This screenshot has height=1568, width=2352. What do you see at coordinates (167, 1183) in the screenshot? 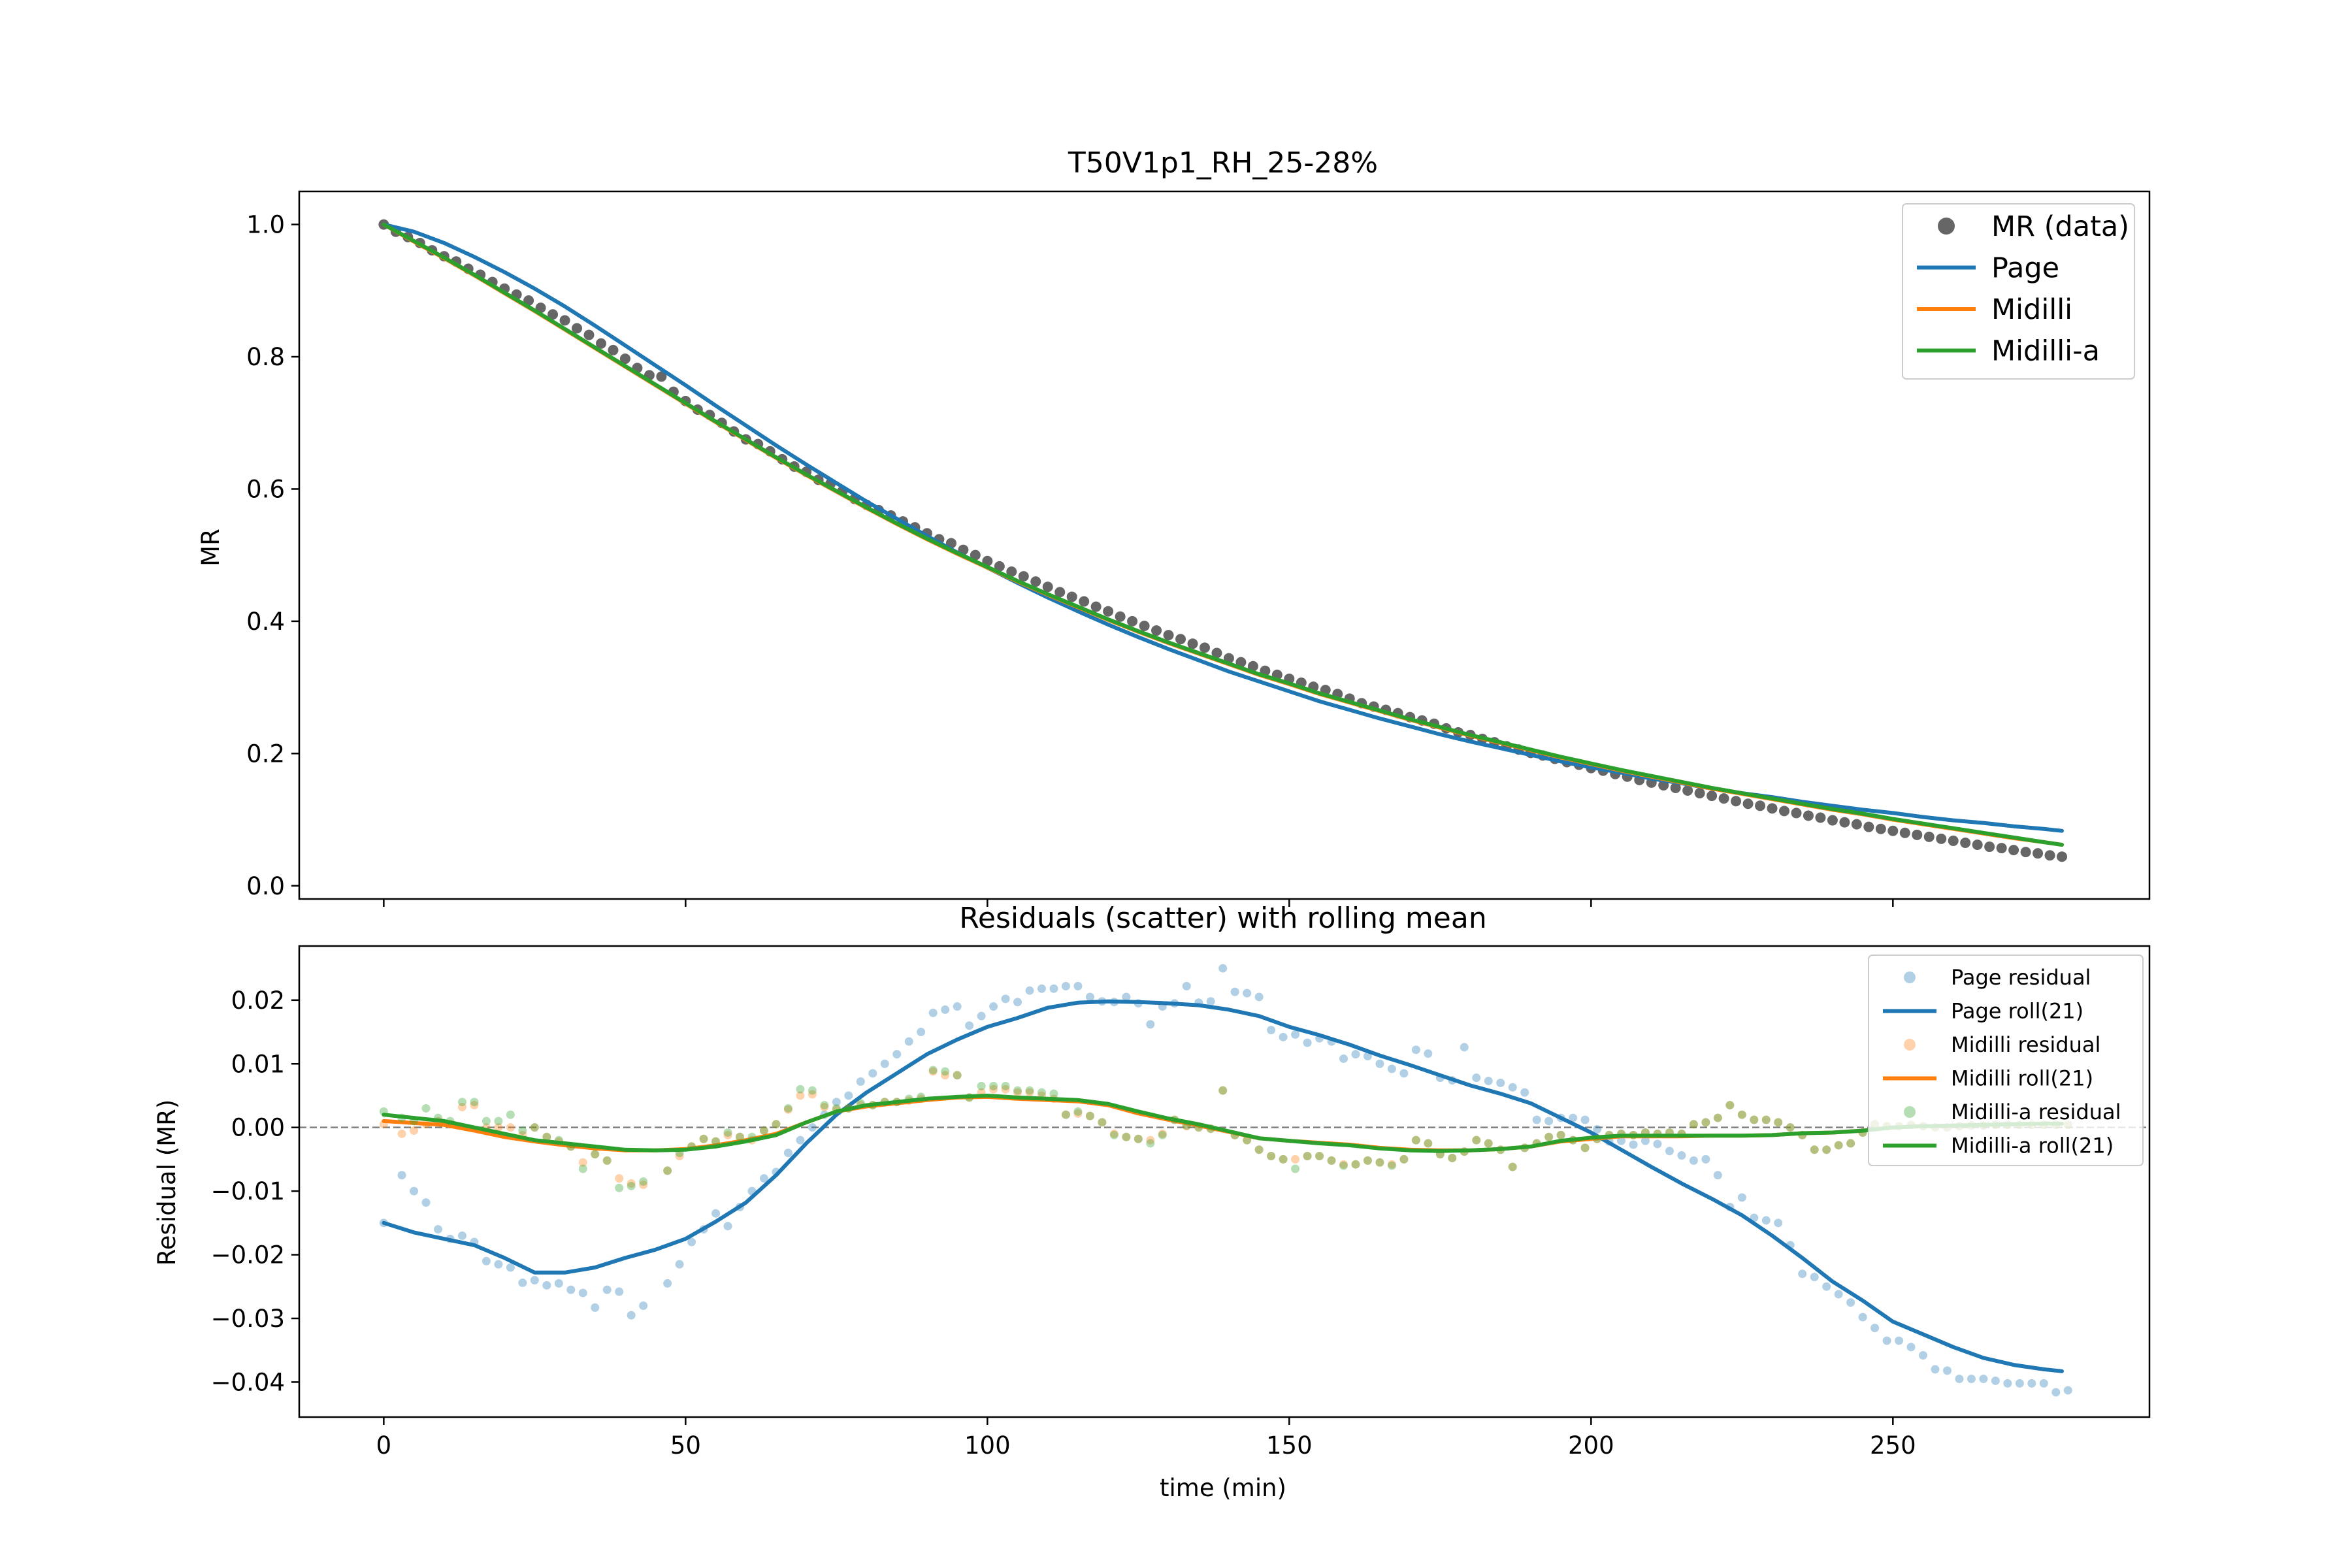
I see `residual-plot-y-axis-label: Residual (MR)` at bounding box center [167, 1183].